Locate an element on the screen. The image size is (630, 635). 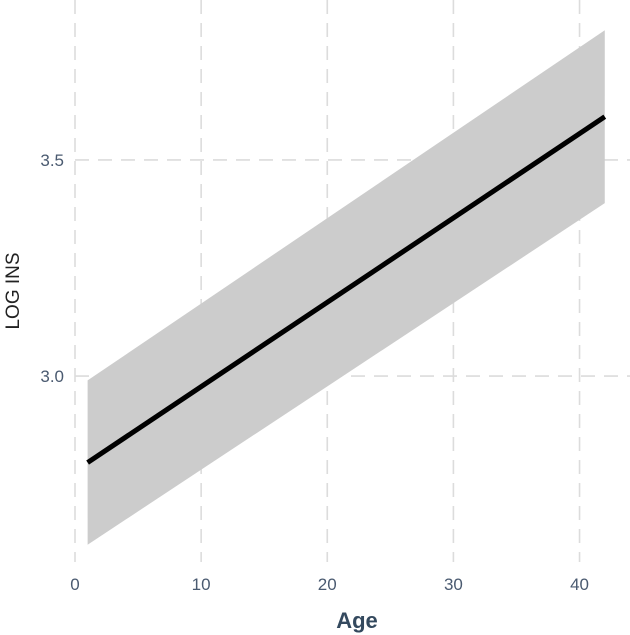
y-axis-title: LOG INS is located at coordinates (13, 290).